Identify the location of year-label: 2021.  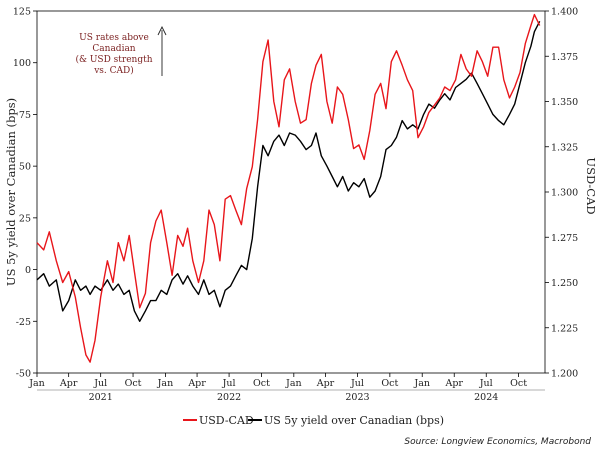
(101, 397).